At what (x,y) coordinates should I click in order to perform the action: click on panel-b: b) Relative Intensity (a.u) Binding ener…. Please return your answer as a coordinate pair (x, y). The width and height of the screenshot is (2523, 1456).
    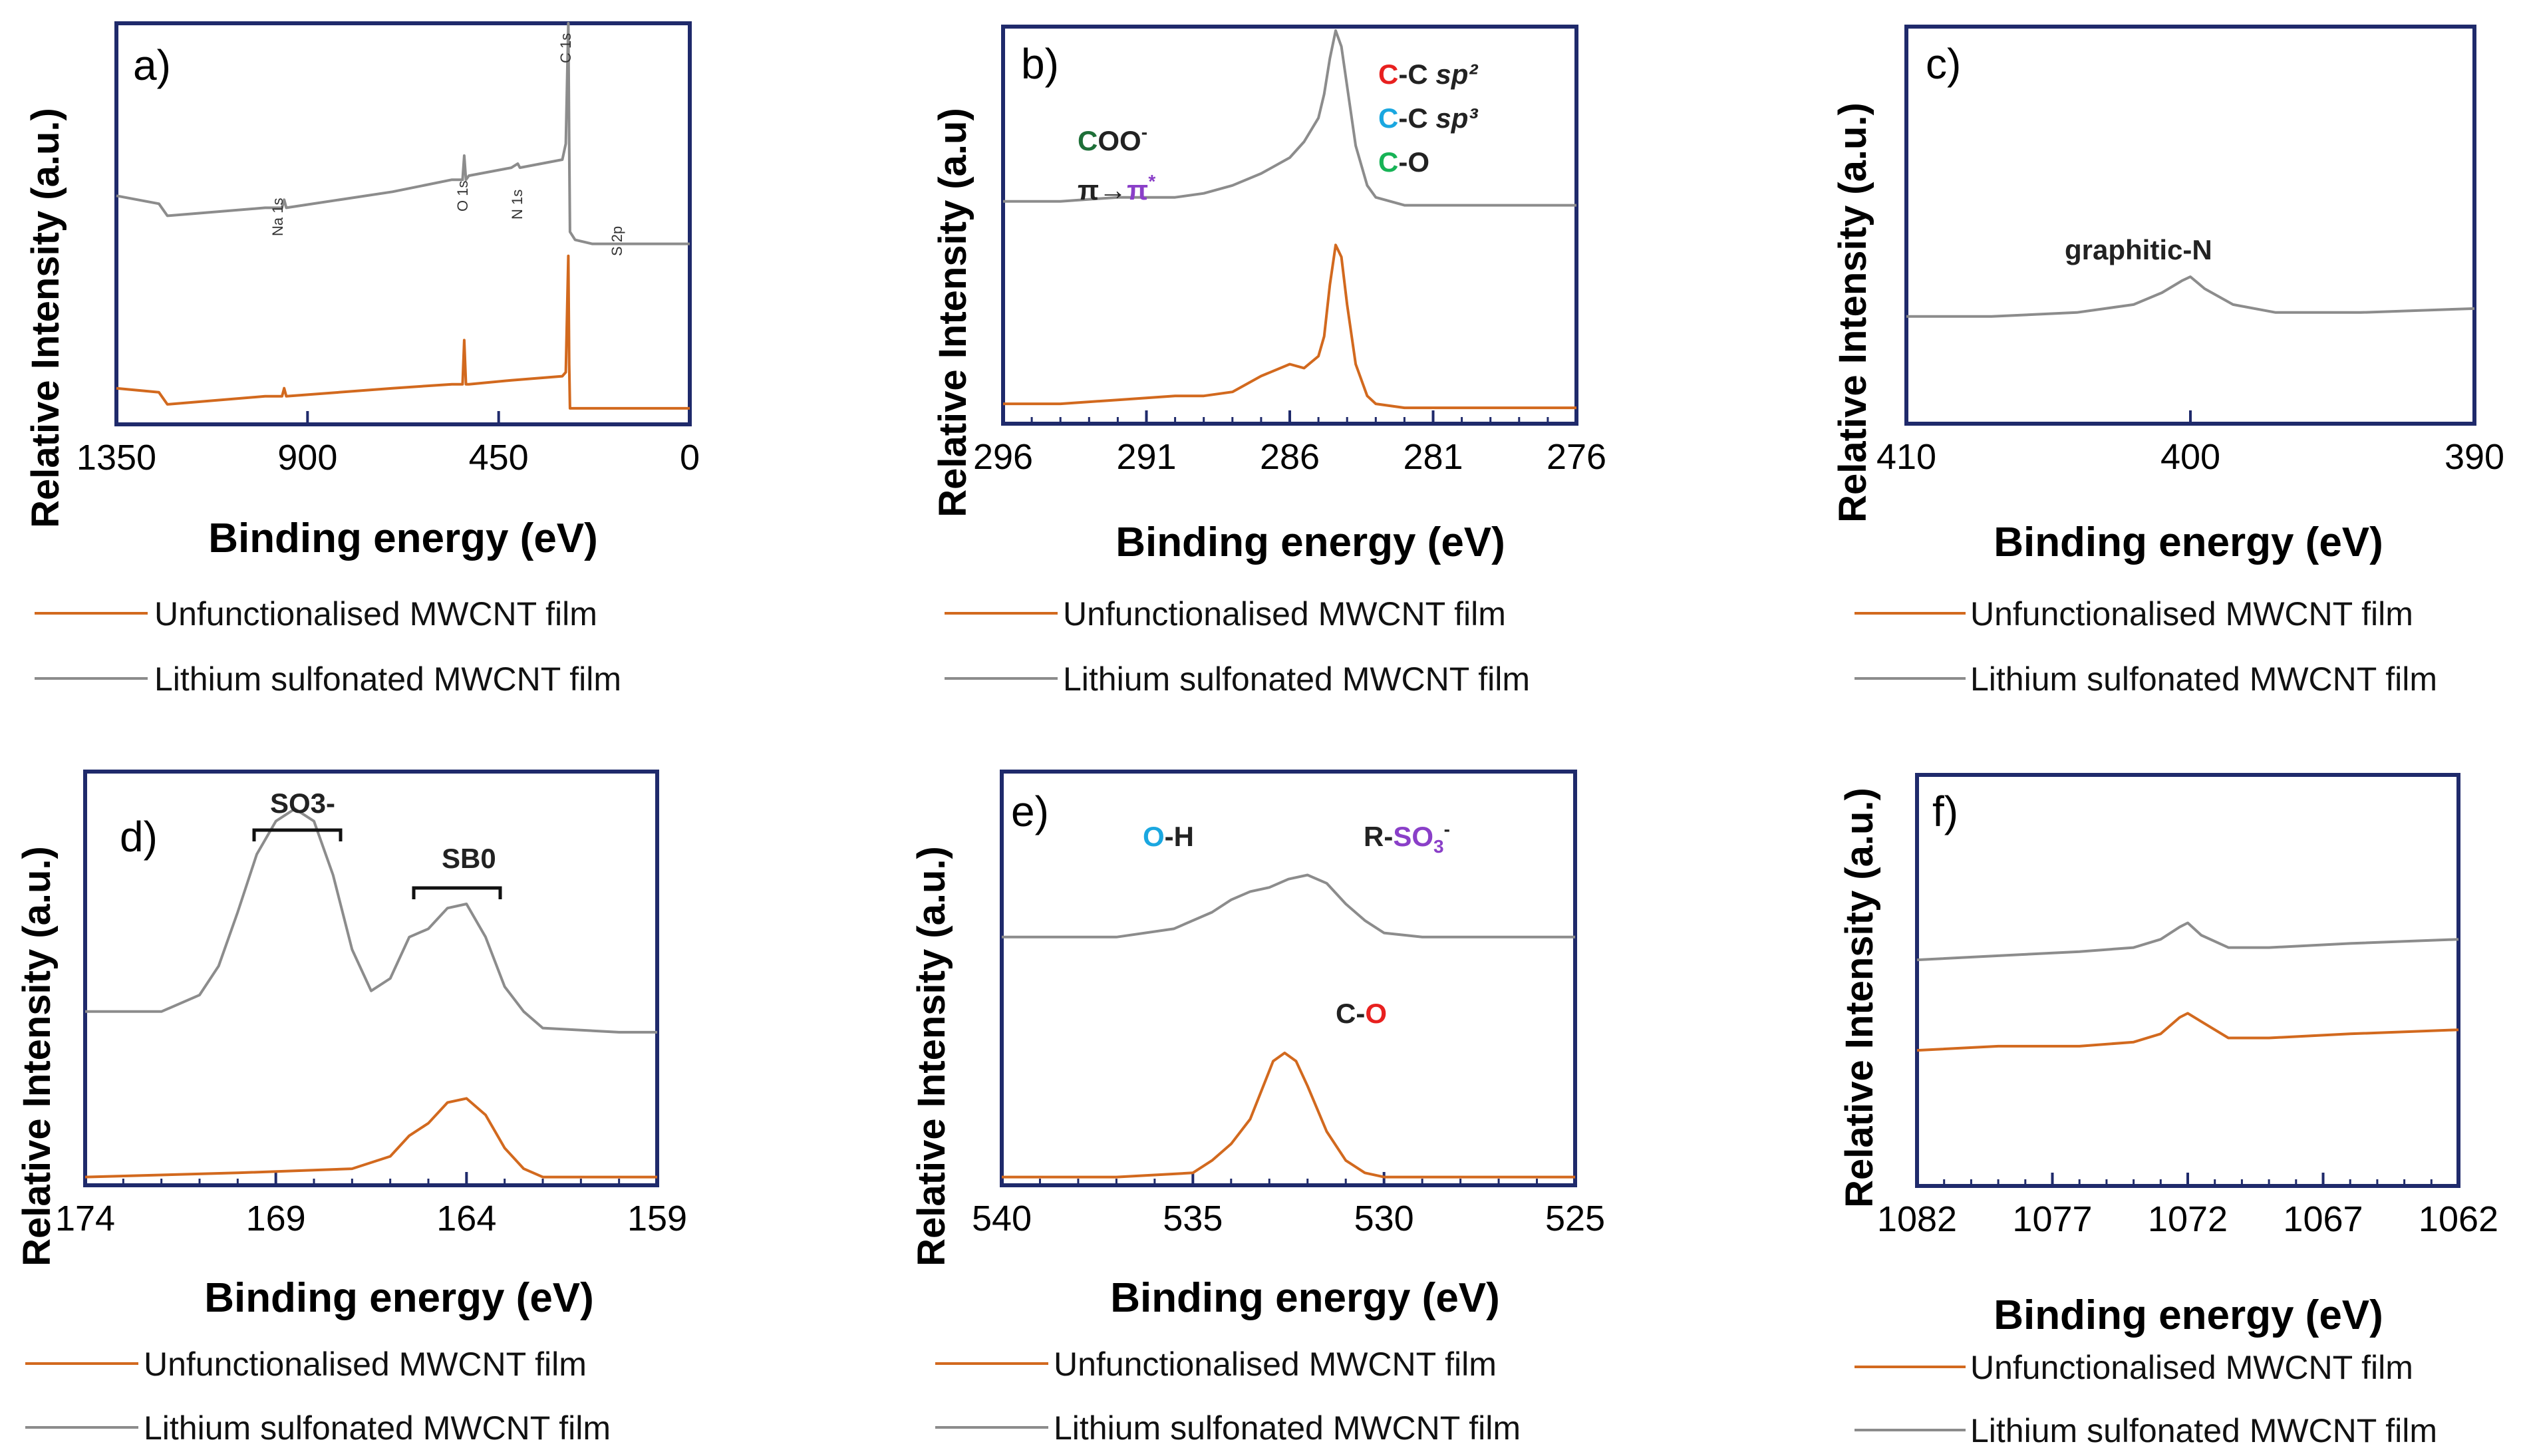
    Looking at the image, I should click on (1268, 361).